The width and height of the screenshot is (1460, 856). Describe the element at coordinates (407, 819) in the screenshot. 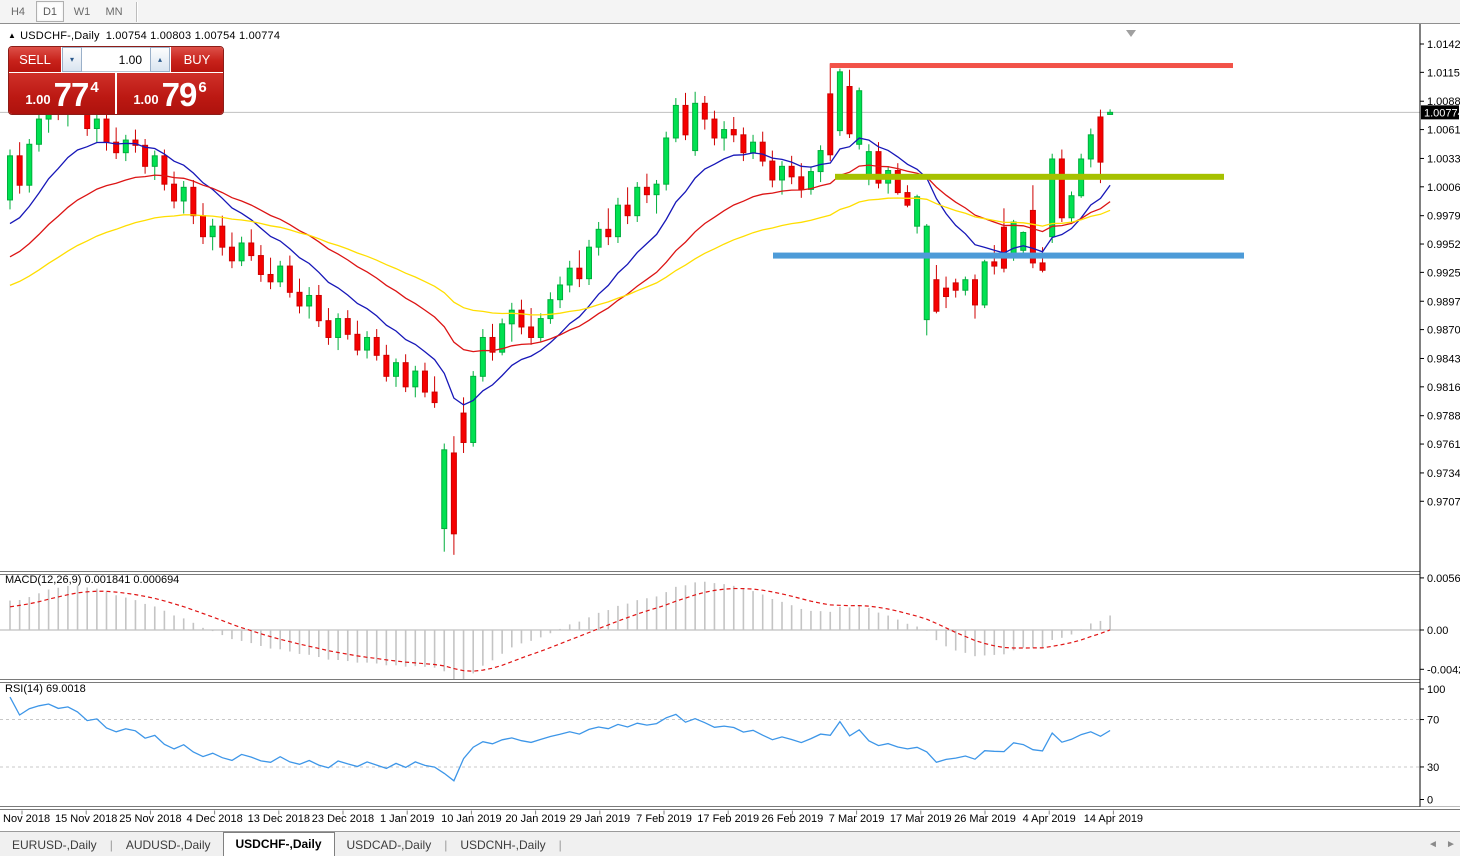

I see `date-axis-label: 1 Jan 2019` at that location.